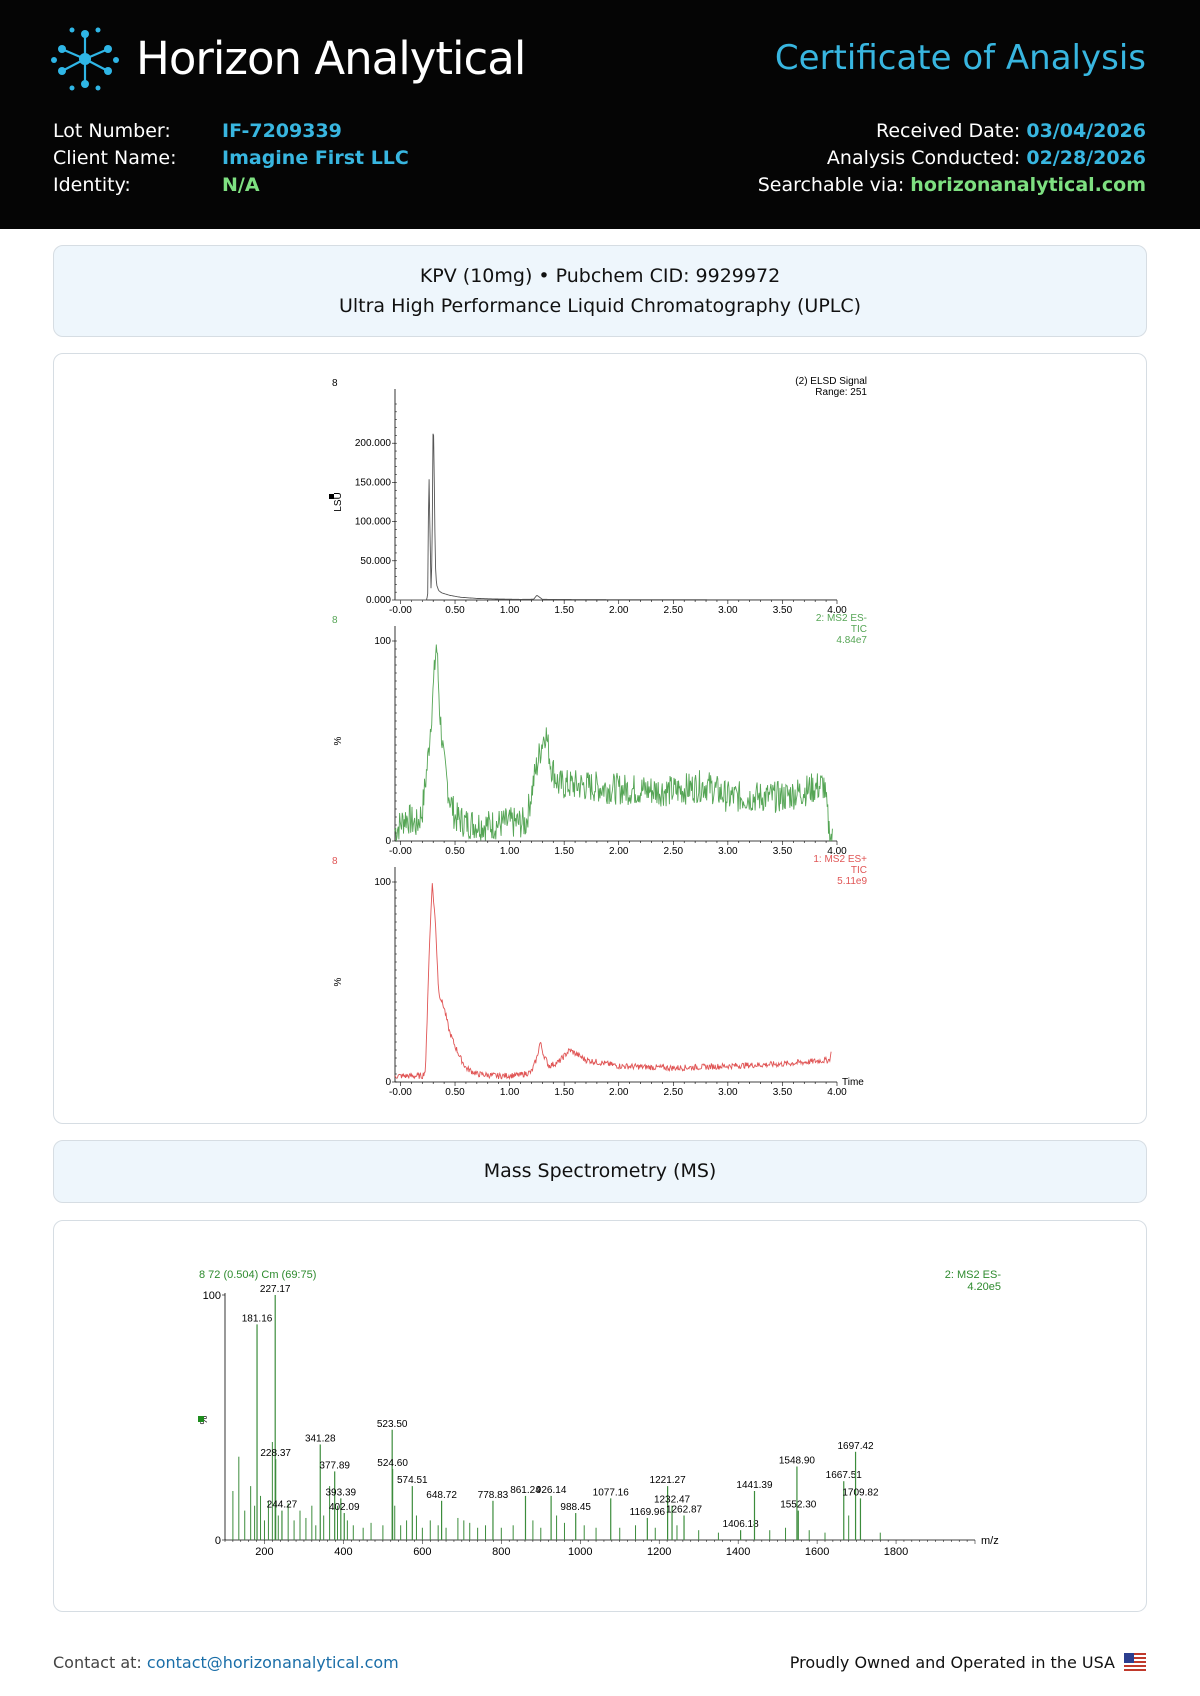 The height and width of the screenshot is (1696, 1200). What do you see at coordinates (331, 496) in the screenshot?
I see `lsu-marker-icon` at bounding box center [331, 496].